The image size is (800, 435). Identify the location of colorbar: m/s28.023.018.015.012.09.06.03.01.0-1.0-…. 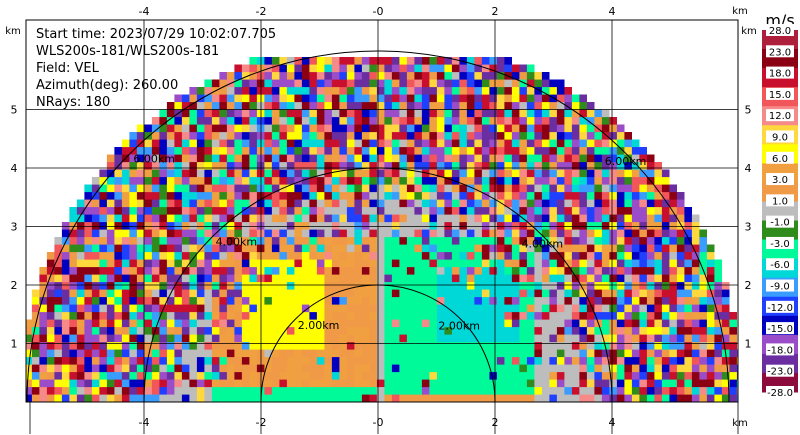
(780, 205).